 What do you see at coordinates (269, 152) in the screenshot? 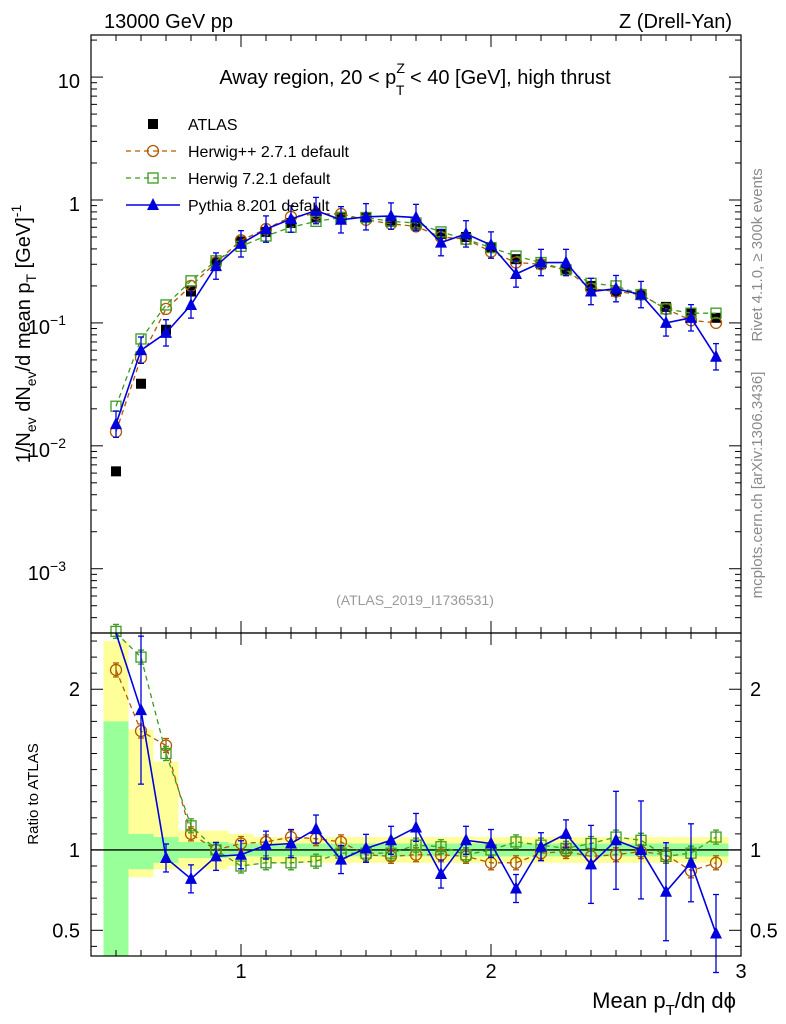
I see `legend-herwig-2-7-1-default-label: Herwig++ 2.7.1 default` at bounding box center [269, 152].